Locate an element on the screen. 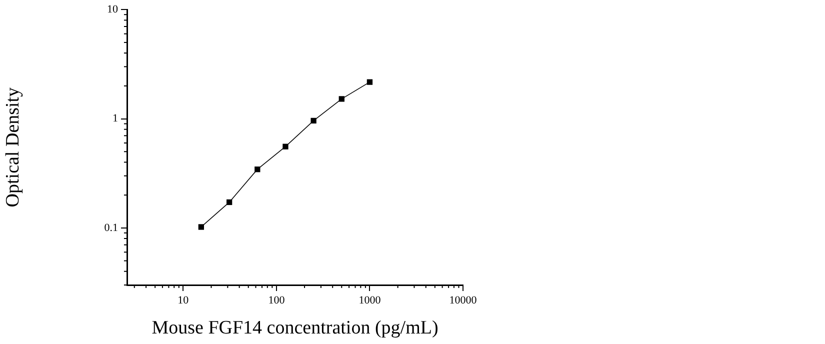 Image resolution: width=825 pixels, height=344 pixels. y-axis-title: Optical Density is located at coordinates (13, 147).